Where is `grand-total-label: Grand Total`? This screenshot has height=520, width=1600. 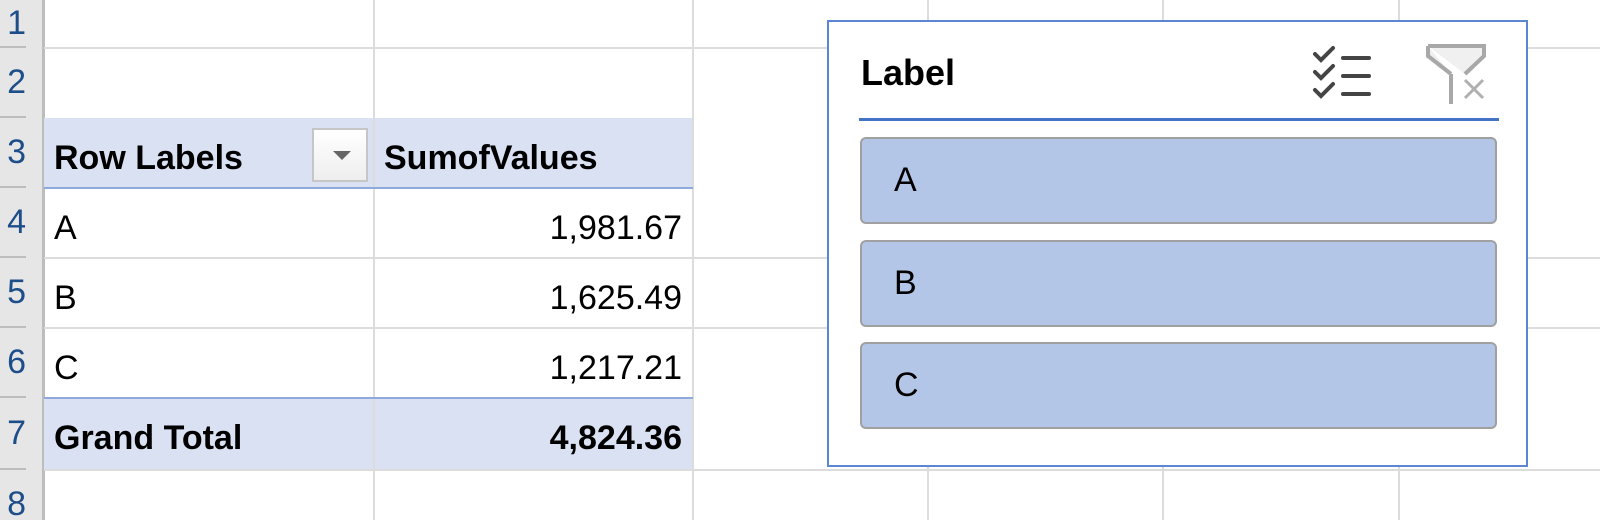
grand-total-label: Grand Total is located at coordinates (148, 437).